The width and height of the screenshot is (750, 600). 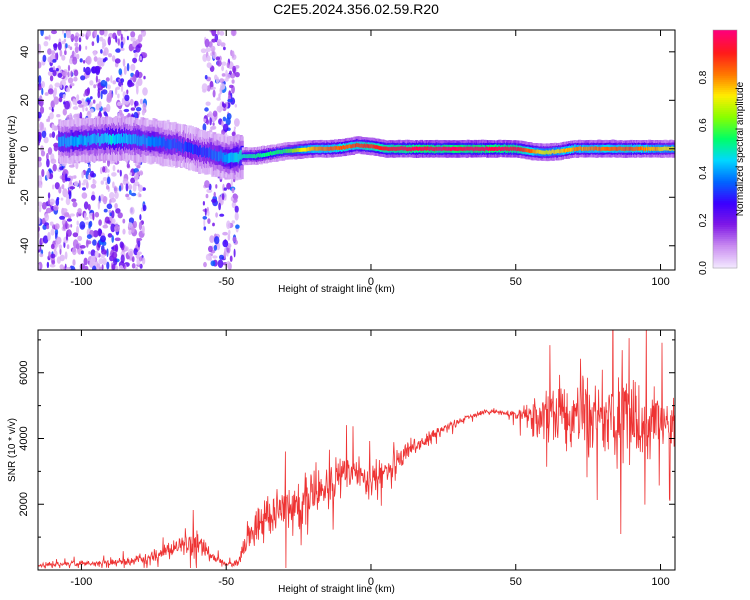 What do you see at coordinates (356, 9) in the screenshot?
I see `figure-title: C2E5.2024.356.02.59.R20` at bounding box center [356, 9].